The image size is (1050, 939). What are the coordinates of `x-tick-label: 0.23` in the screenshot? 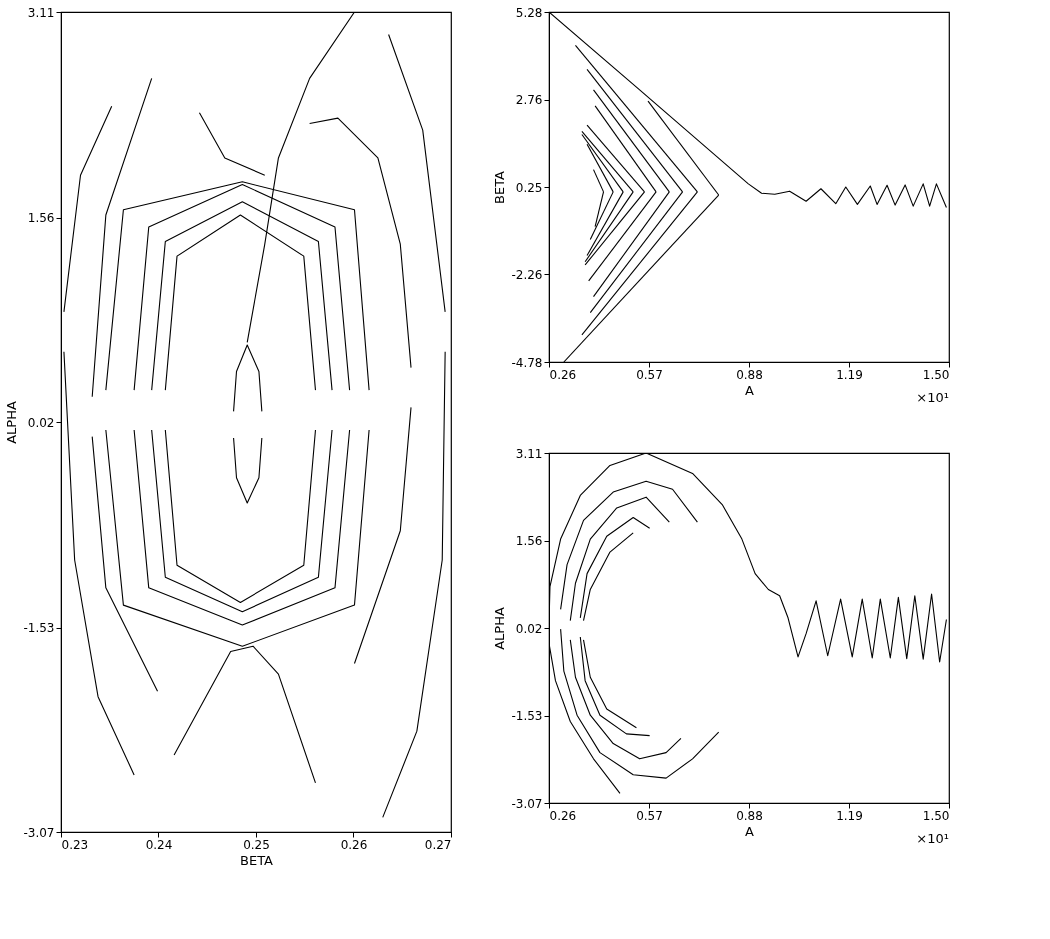 It's located at (75, 844).